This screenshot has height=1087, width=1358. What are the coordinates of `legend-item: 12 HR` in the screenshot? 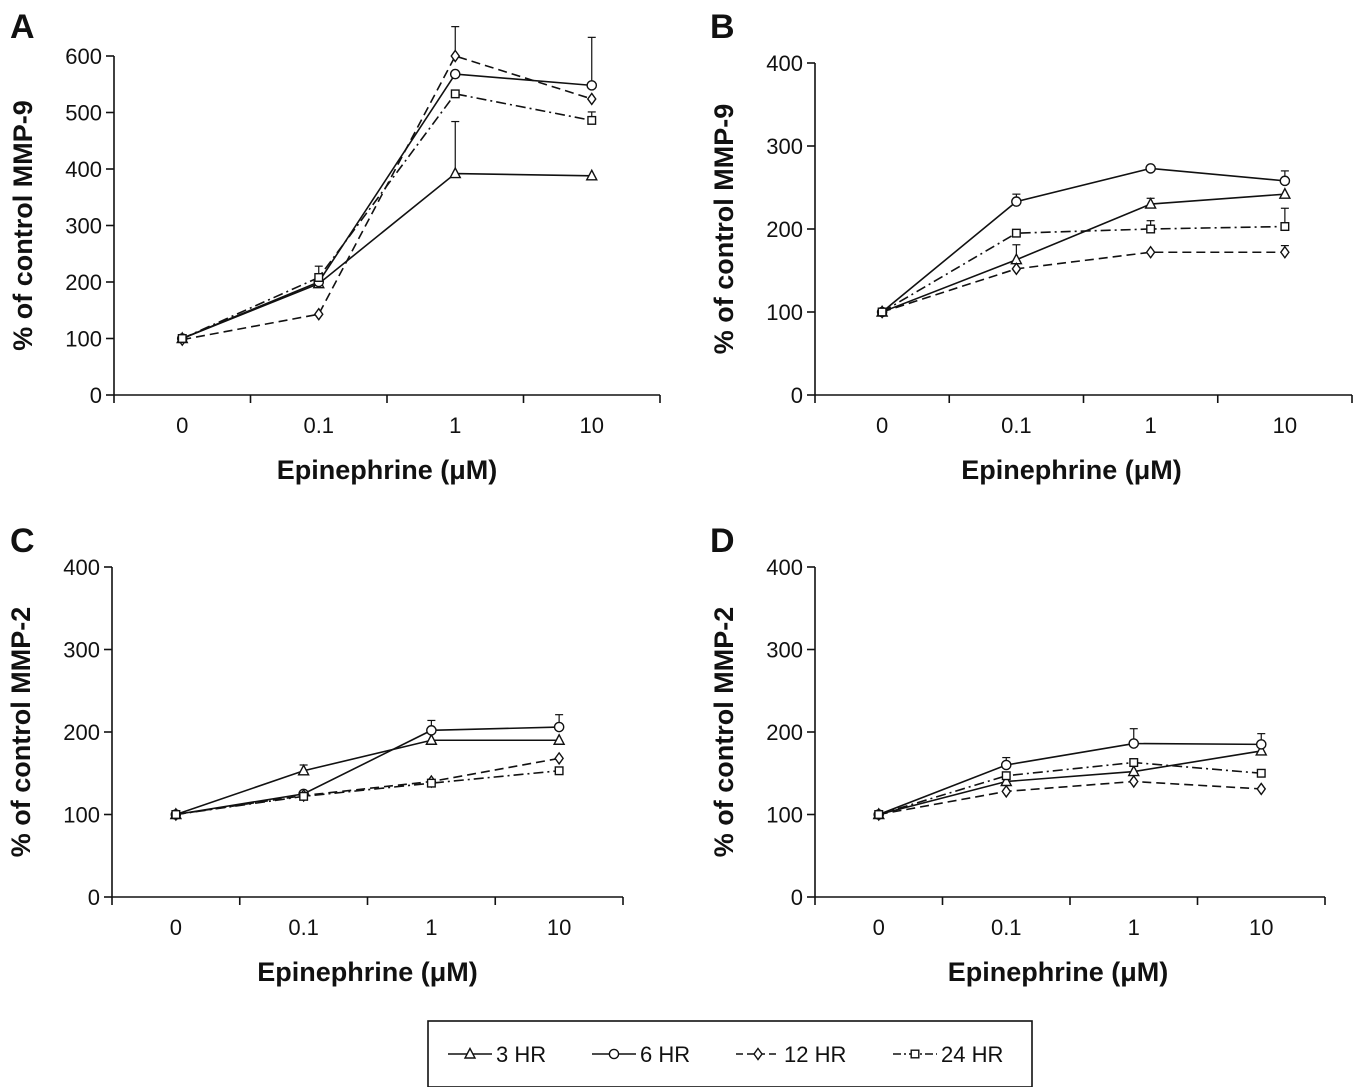 It's located at (791, 1054).